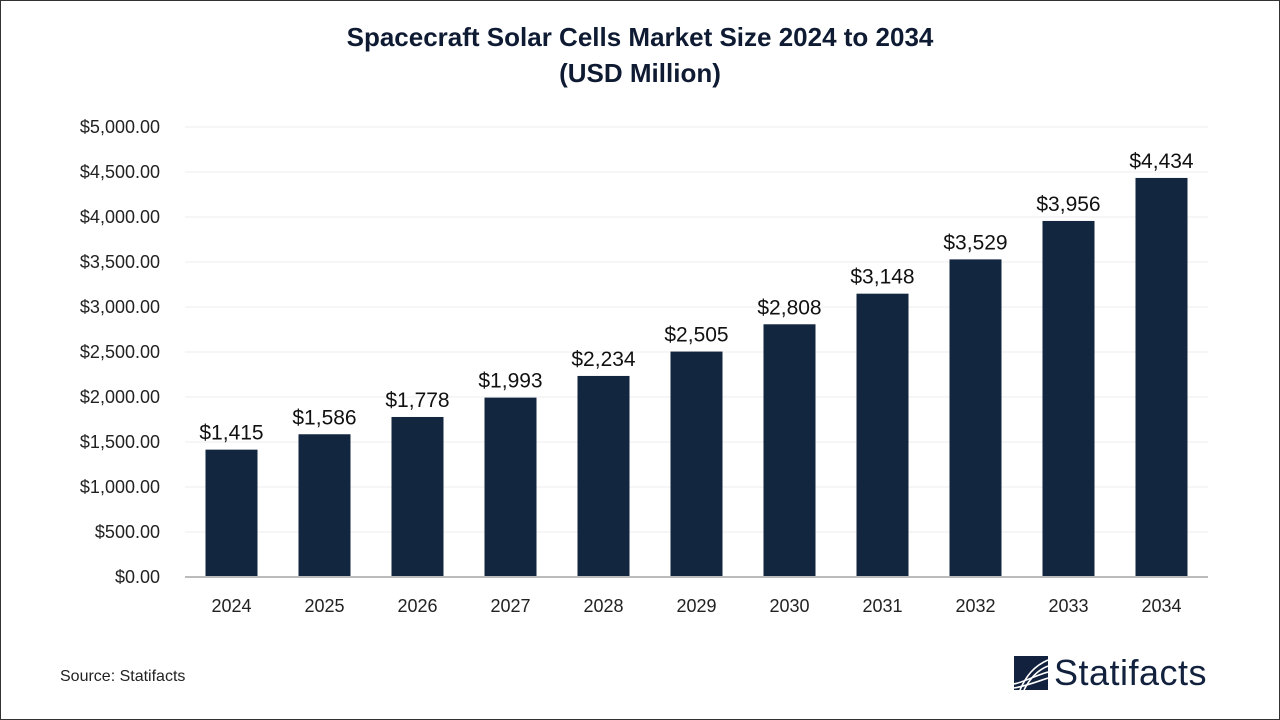 The image size is (1280, 720). What do you see at coordinates (789, 307) in the screenshot?
I see `data-label: $2,808` at bounding box center [789, 307].